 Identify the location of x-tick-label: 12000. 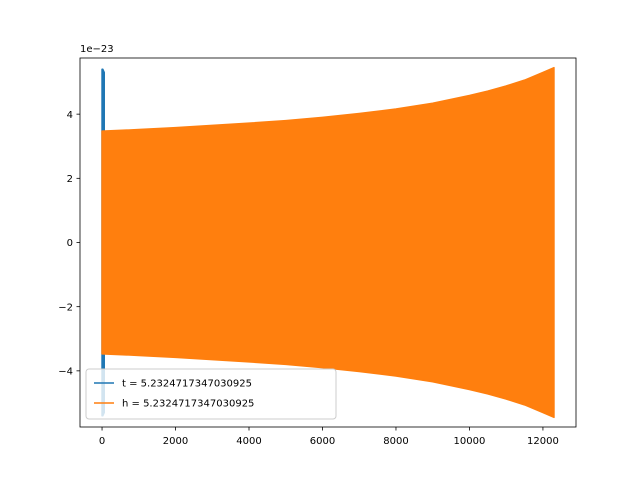
(543, 441).